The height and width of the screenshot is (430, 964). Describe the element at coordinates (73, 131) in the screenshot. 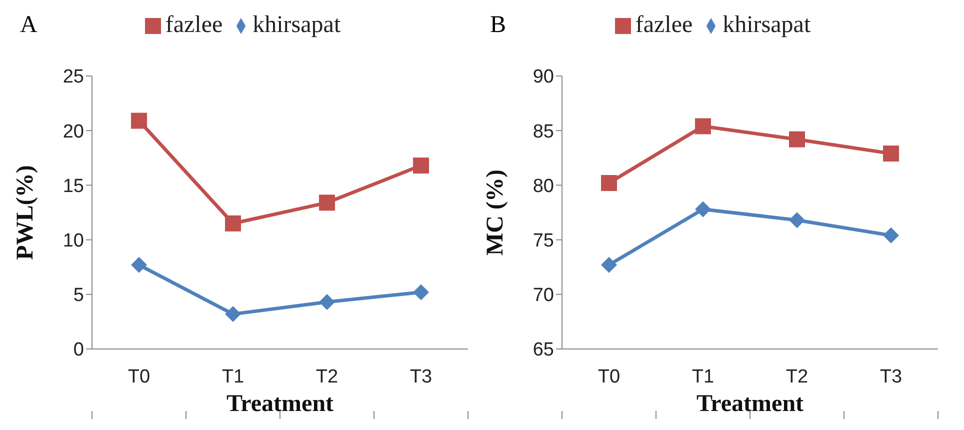

I see `y-tick-label: 20` at that location.